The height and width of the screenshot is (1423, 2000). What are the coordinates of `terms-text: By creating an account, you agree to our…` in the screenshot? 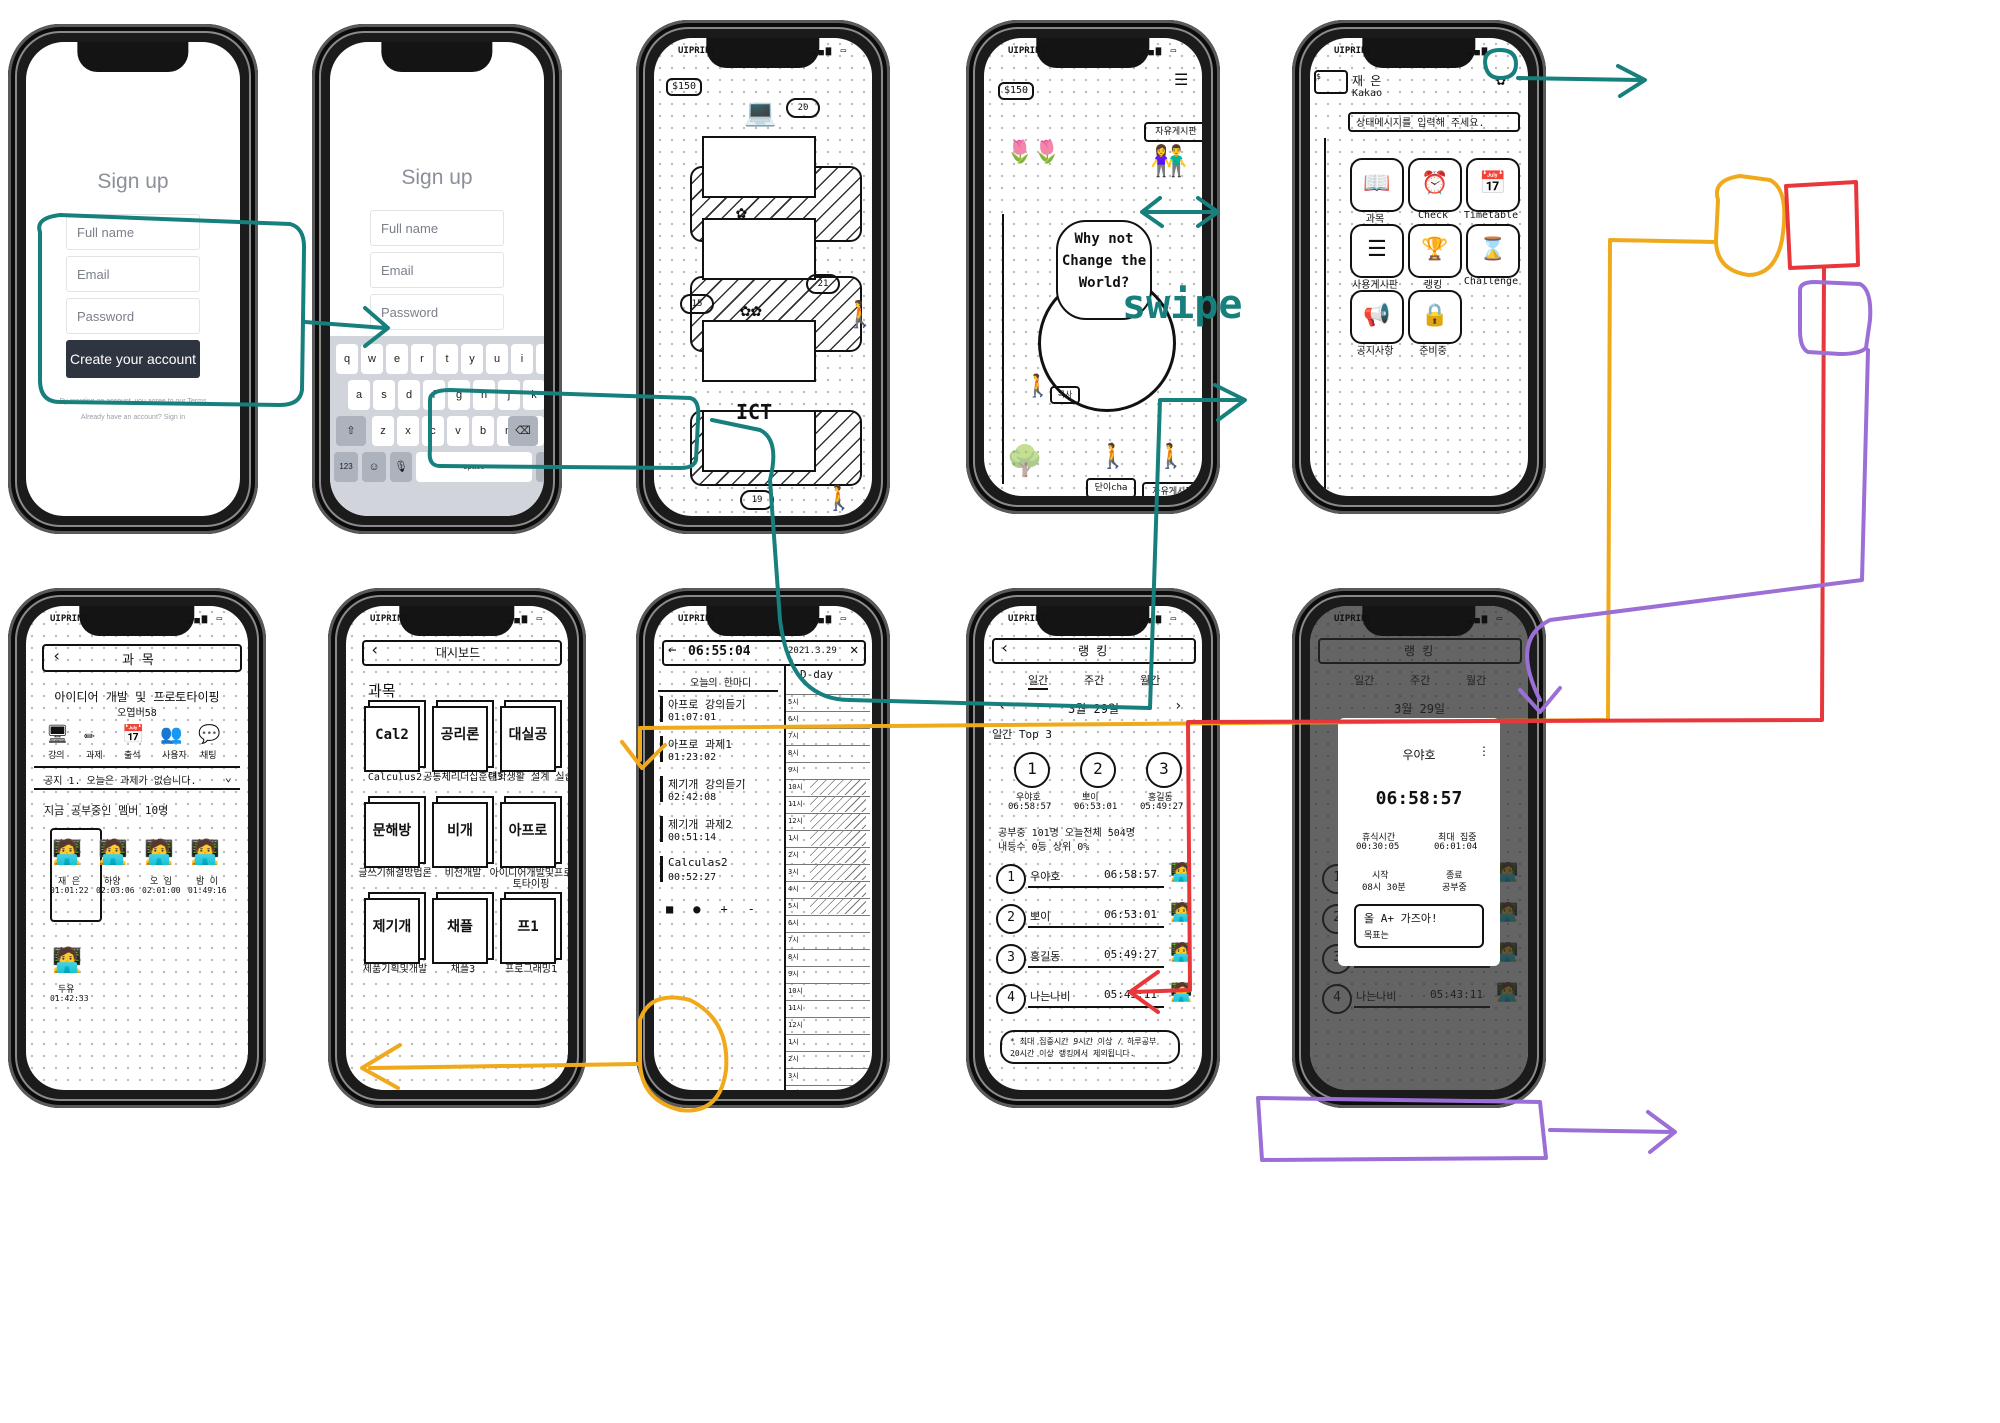 It's located at (133, 401).